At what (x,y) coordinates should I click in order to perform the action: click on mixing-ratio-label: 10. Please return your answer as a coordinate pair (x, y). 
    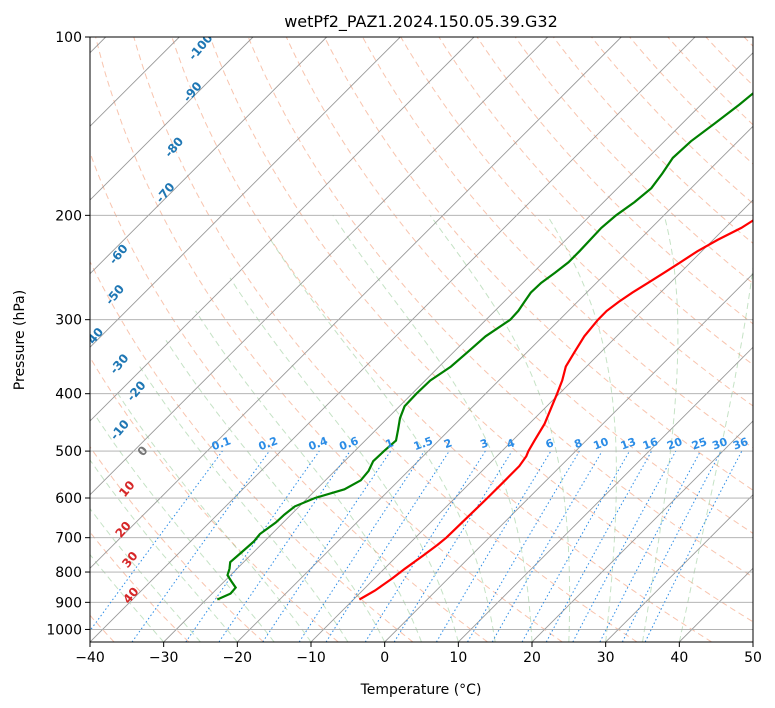
    Looking at the image, I should click on (601, 444).